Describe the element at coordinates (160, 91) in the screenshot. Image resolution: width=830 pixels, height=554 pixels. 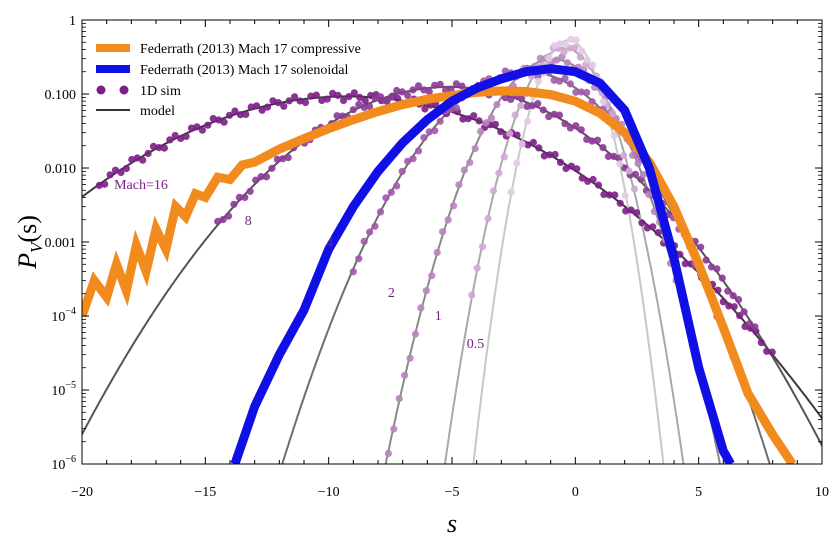
I see `legend-label-1d-sim: 1D sim` at that location.